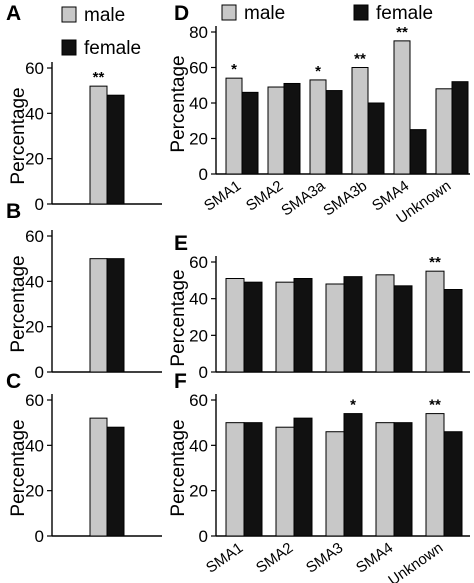 This screenshot has height=583, width=474. Describe the element at coordinates (34, 327) in the screenshot. I see `y-tick-label-b: 20` at that location.